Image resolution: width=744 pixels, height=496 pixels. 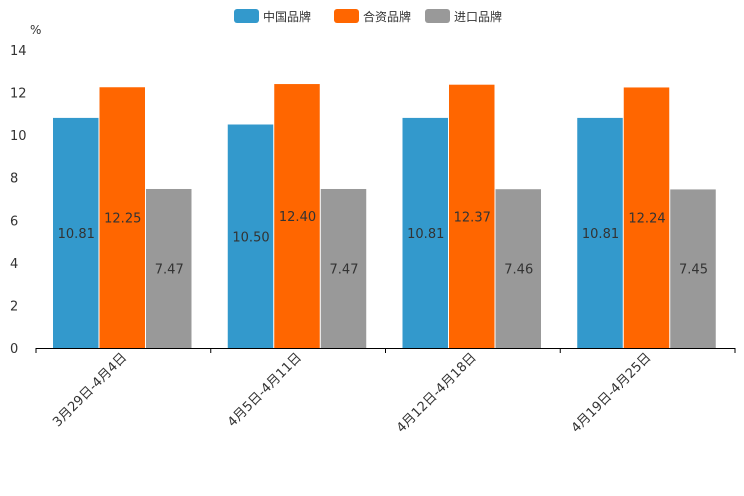 I want to click on data-label: 12.25, so click(x=122, y=219).